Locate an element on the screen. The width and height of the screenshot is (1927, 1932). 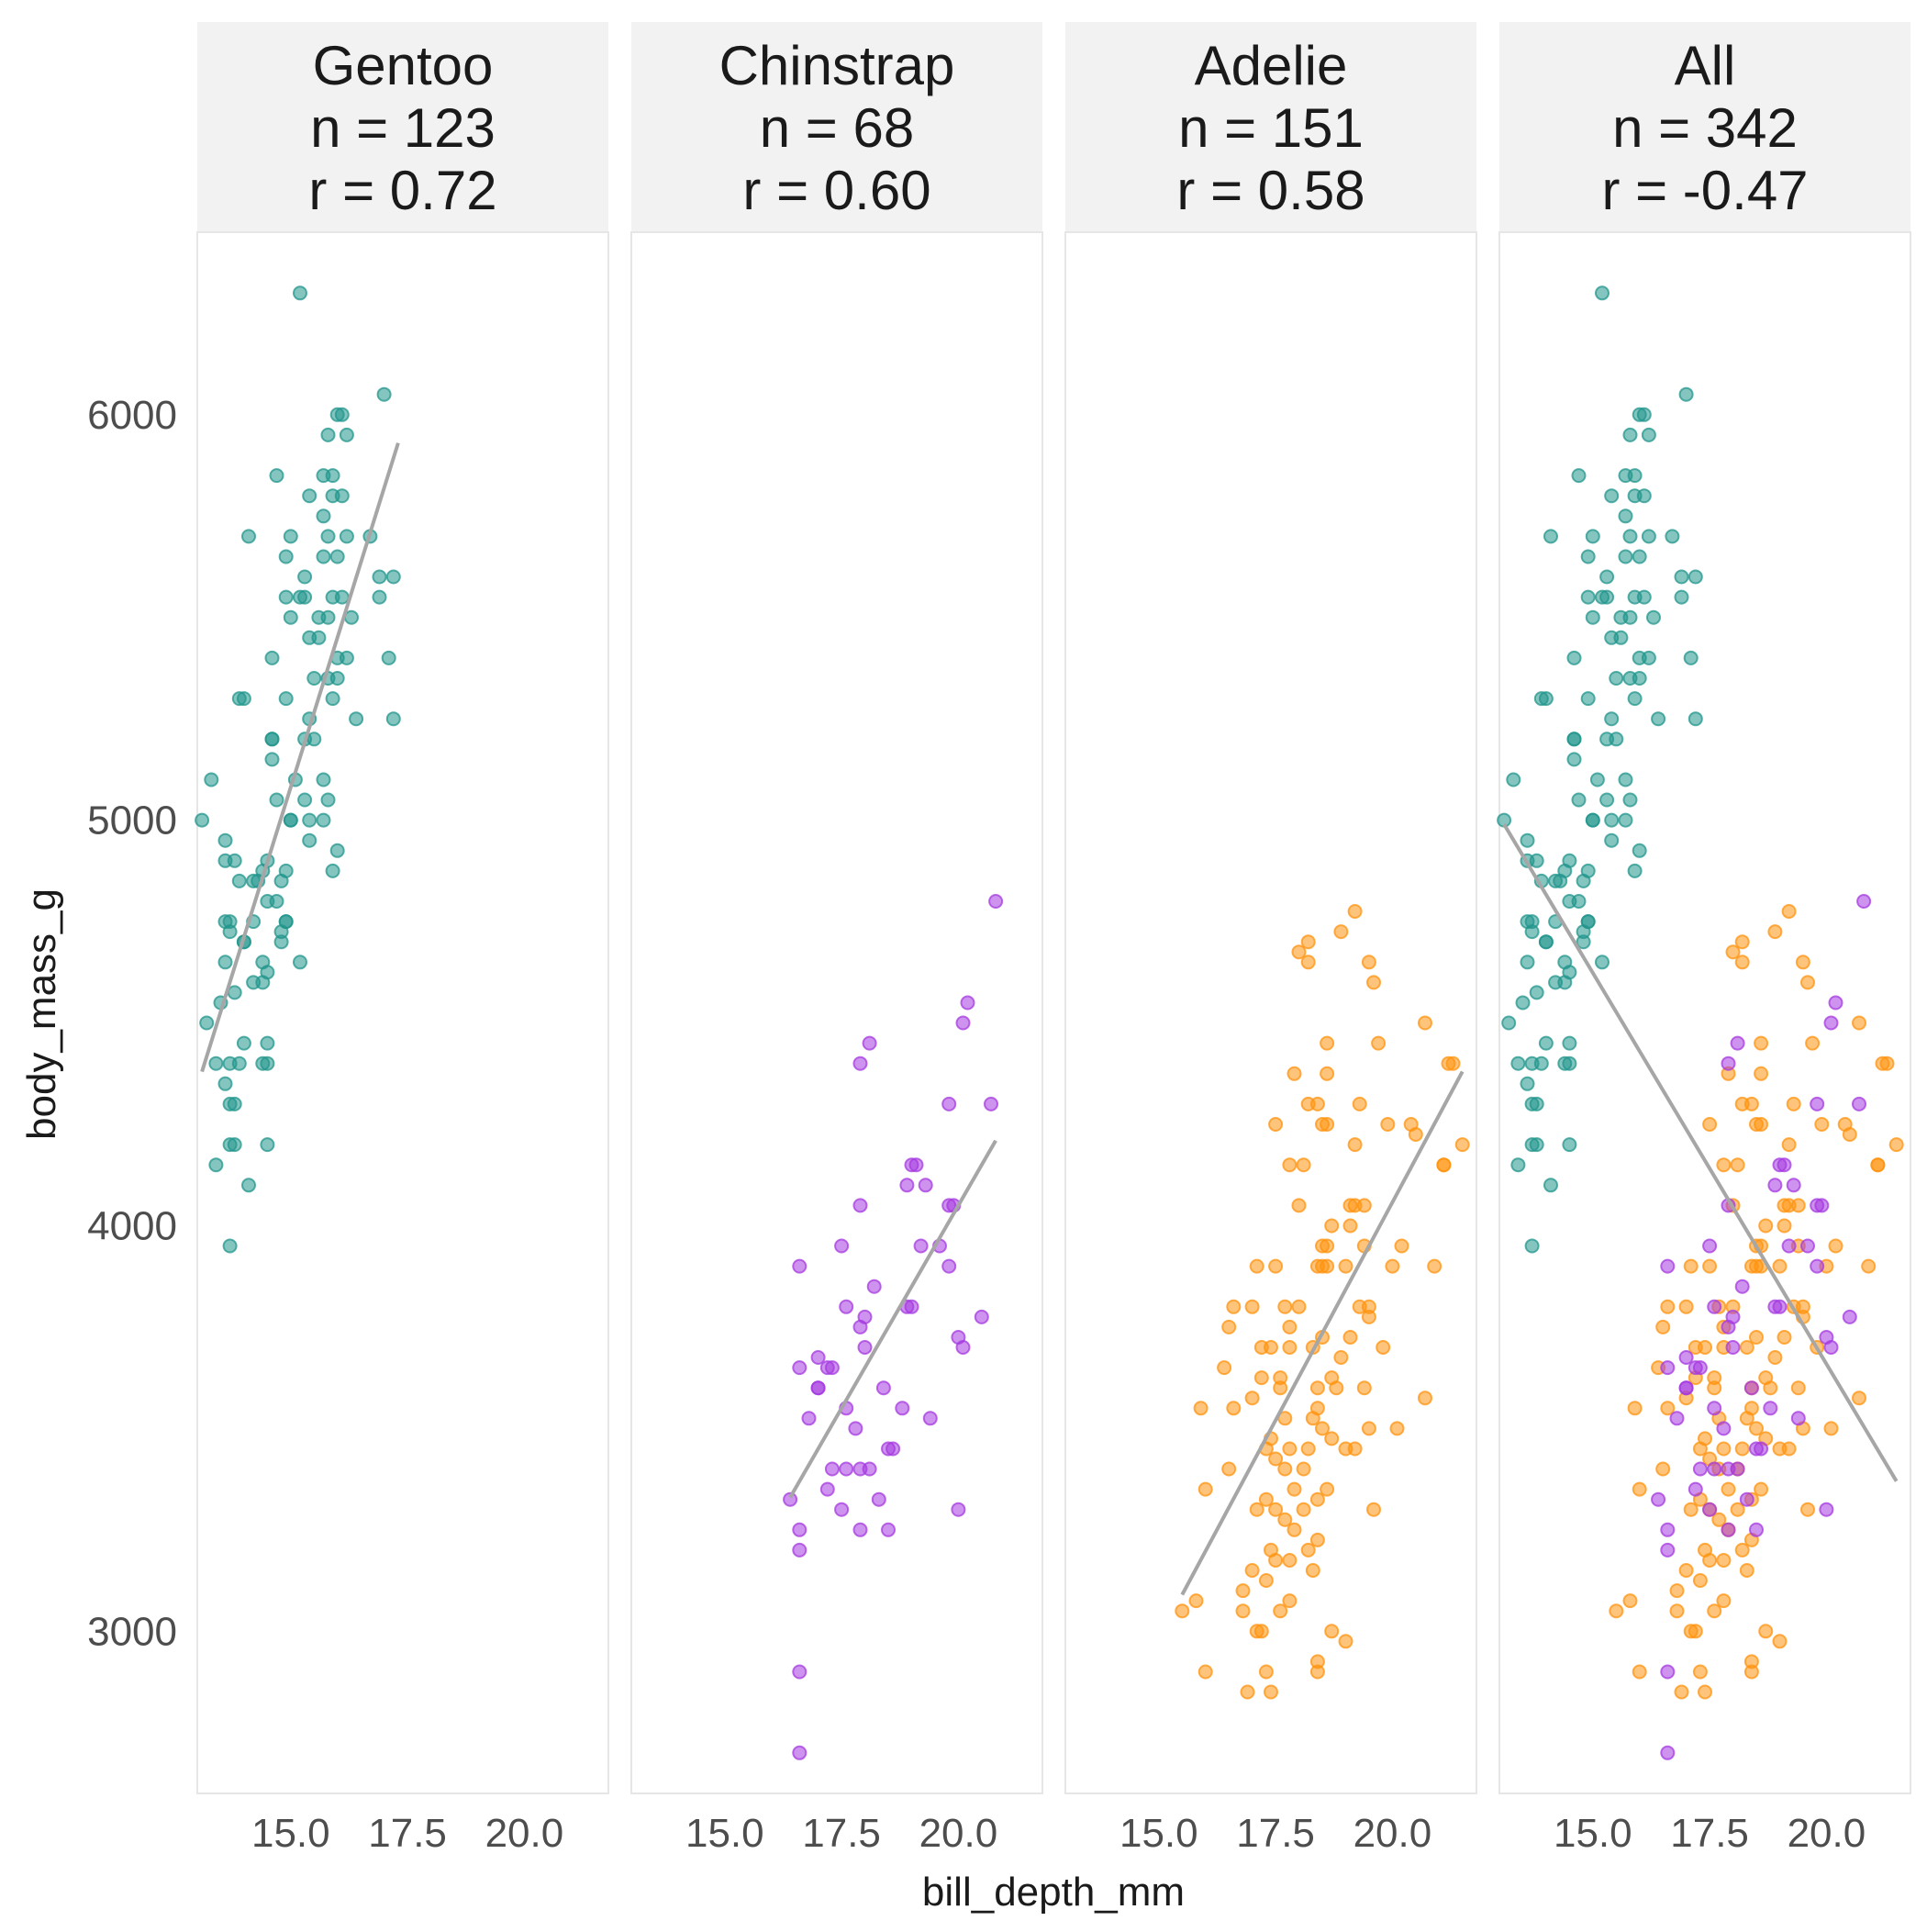
strip-label-line: Gentoo is located at coordinates (403, 65).